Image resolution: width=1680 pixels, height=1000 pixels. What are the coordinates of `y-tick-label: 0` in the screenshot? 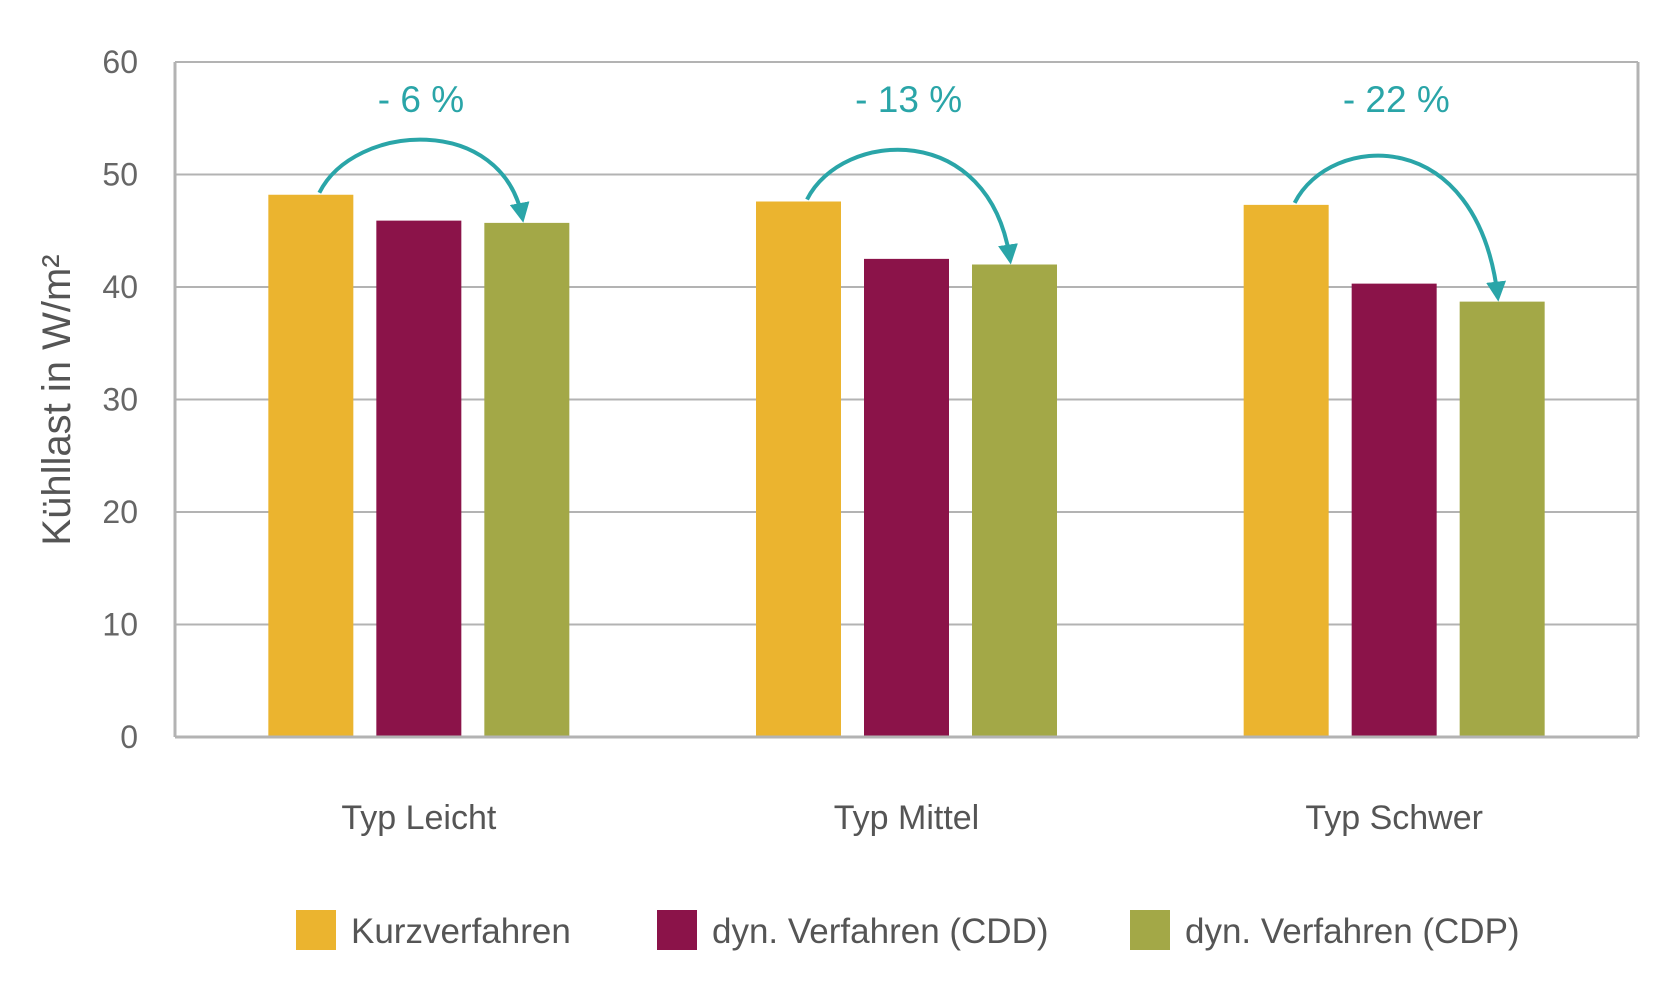 It's located at (129, 737).